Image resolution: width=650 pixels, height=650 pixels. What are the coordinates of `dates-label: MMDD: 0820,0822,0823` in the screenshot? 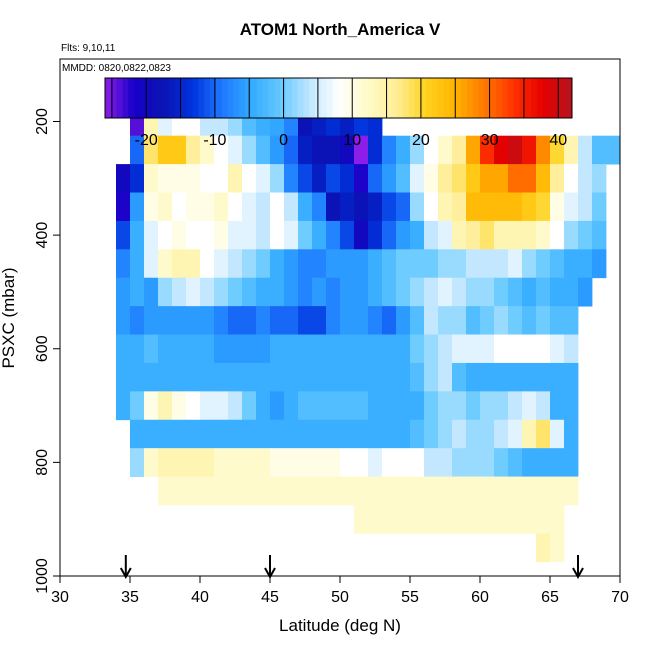 It's located at (116, 68).